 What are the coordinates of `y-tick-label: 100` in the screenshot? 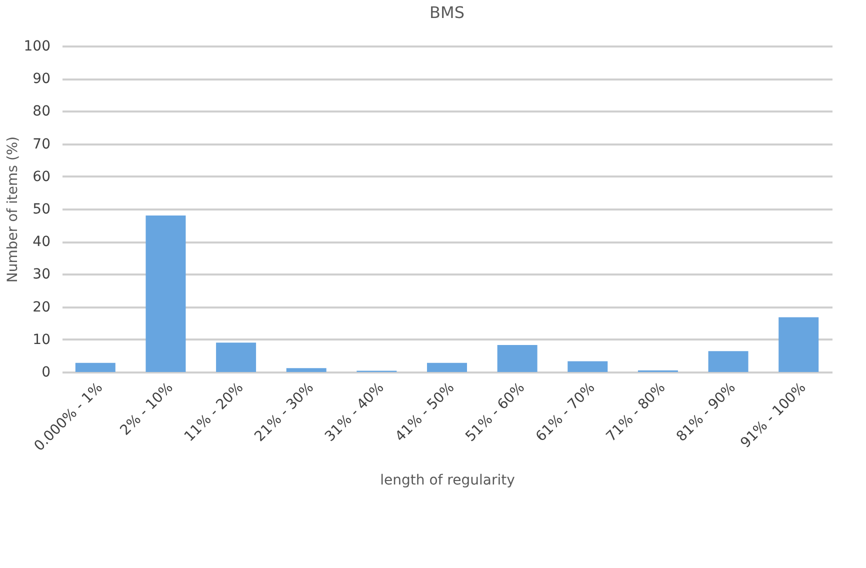 It's located at (37, 46).